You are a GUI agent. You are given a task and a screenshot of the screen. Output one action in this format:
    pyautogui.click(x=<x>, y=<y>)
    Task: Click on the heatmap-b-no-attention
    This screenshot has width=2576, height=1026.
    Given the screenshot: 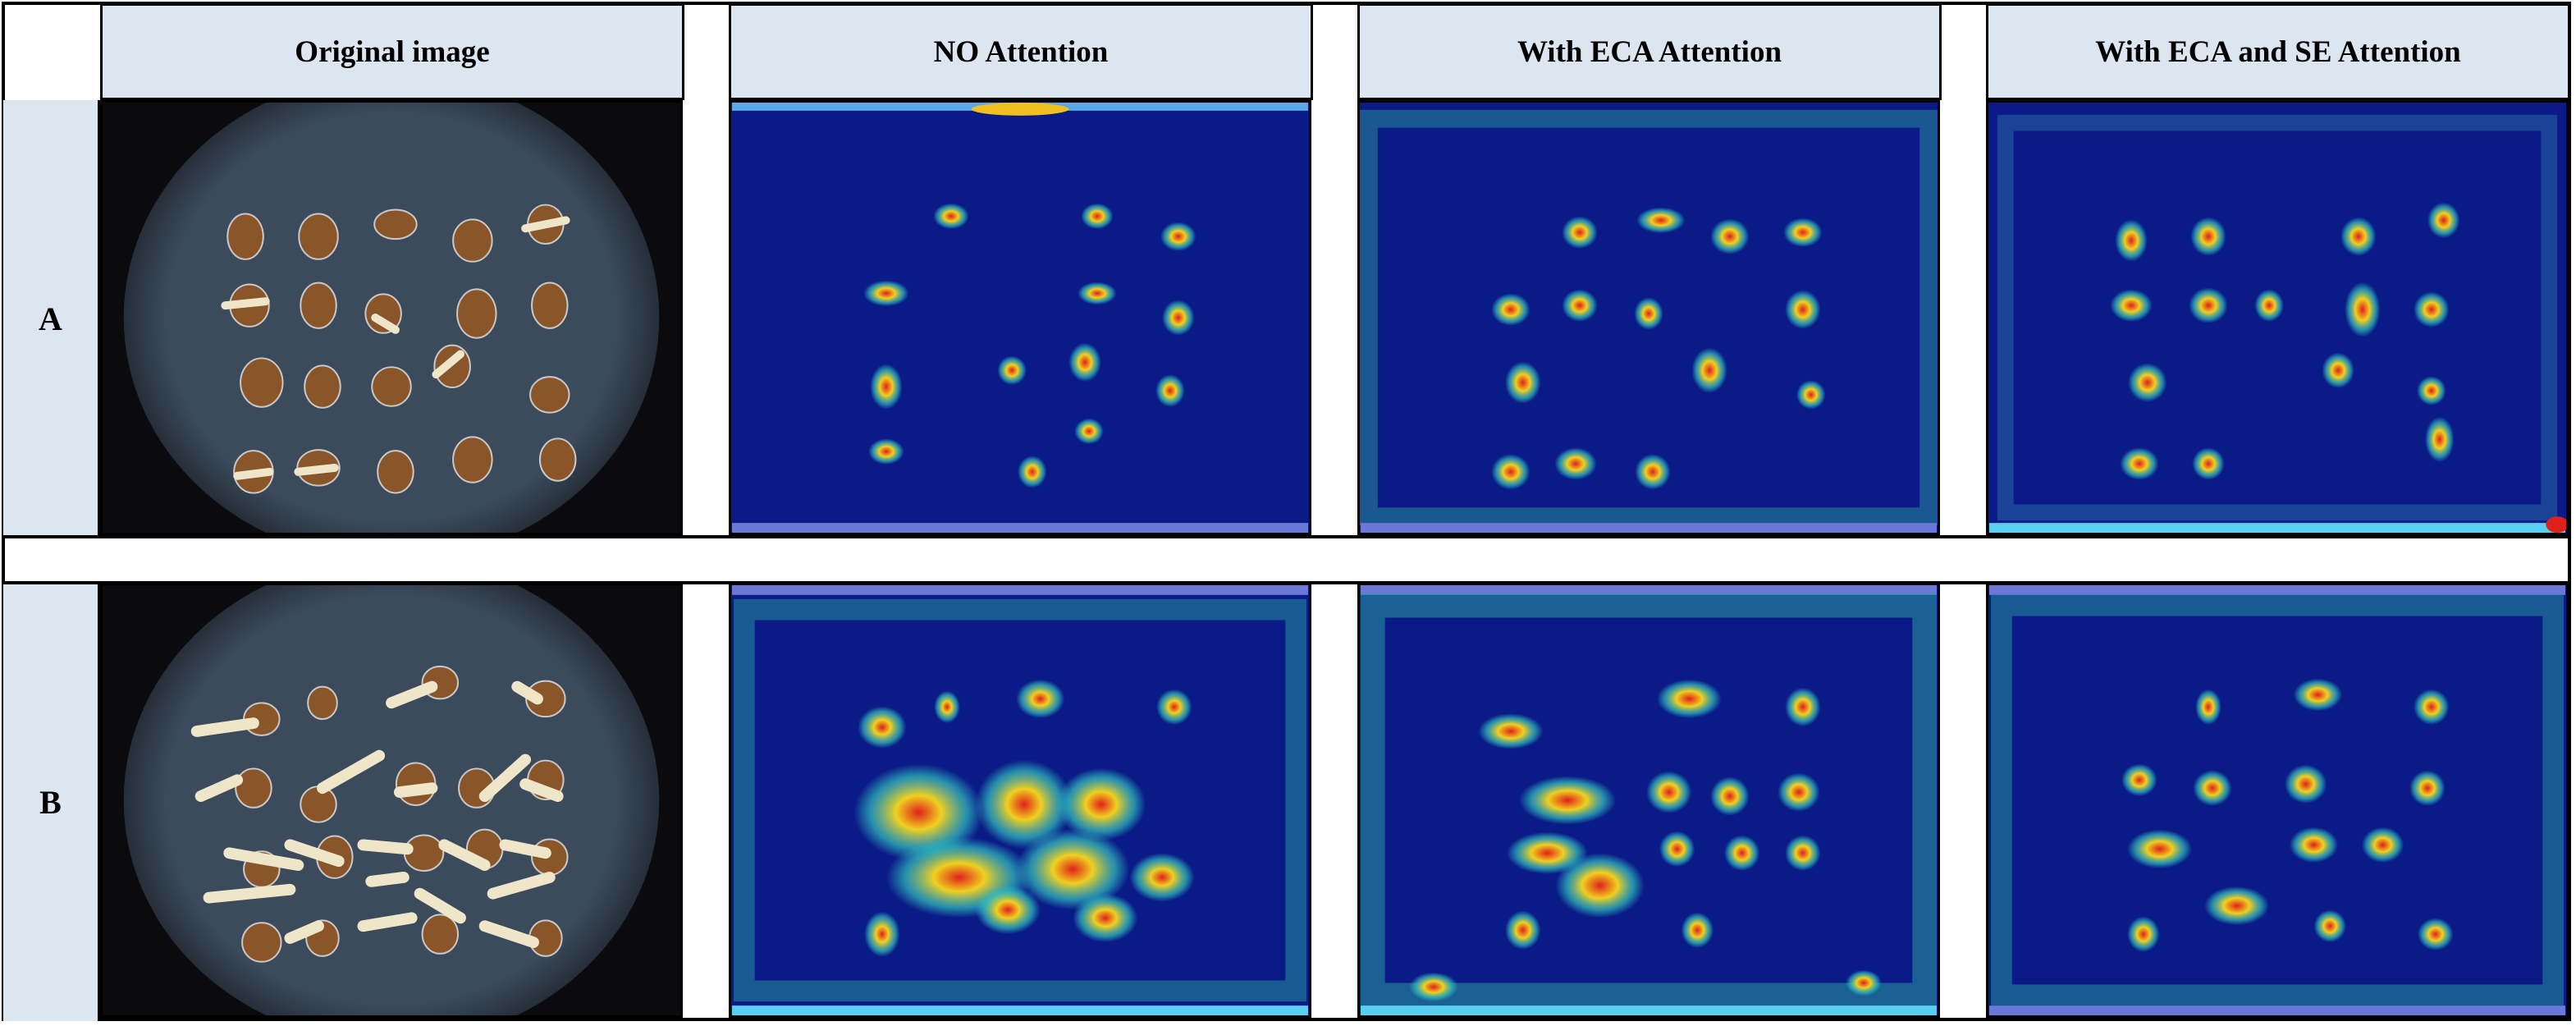 What is the action you would take?
    pyautogui.click(x=1020, y=800)
    